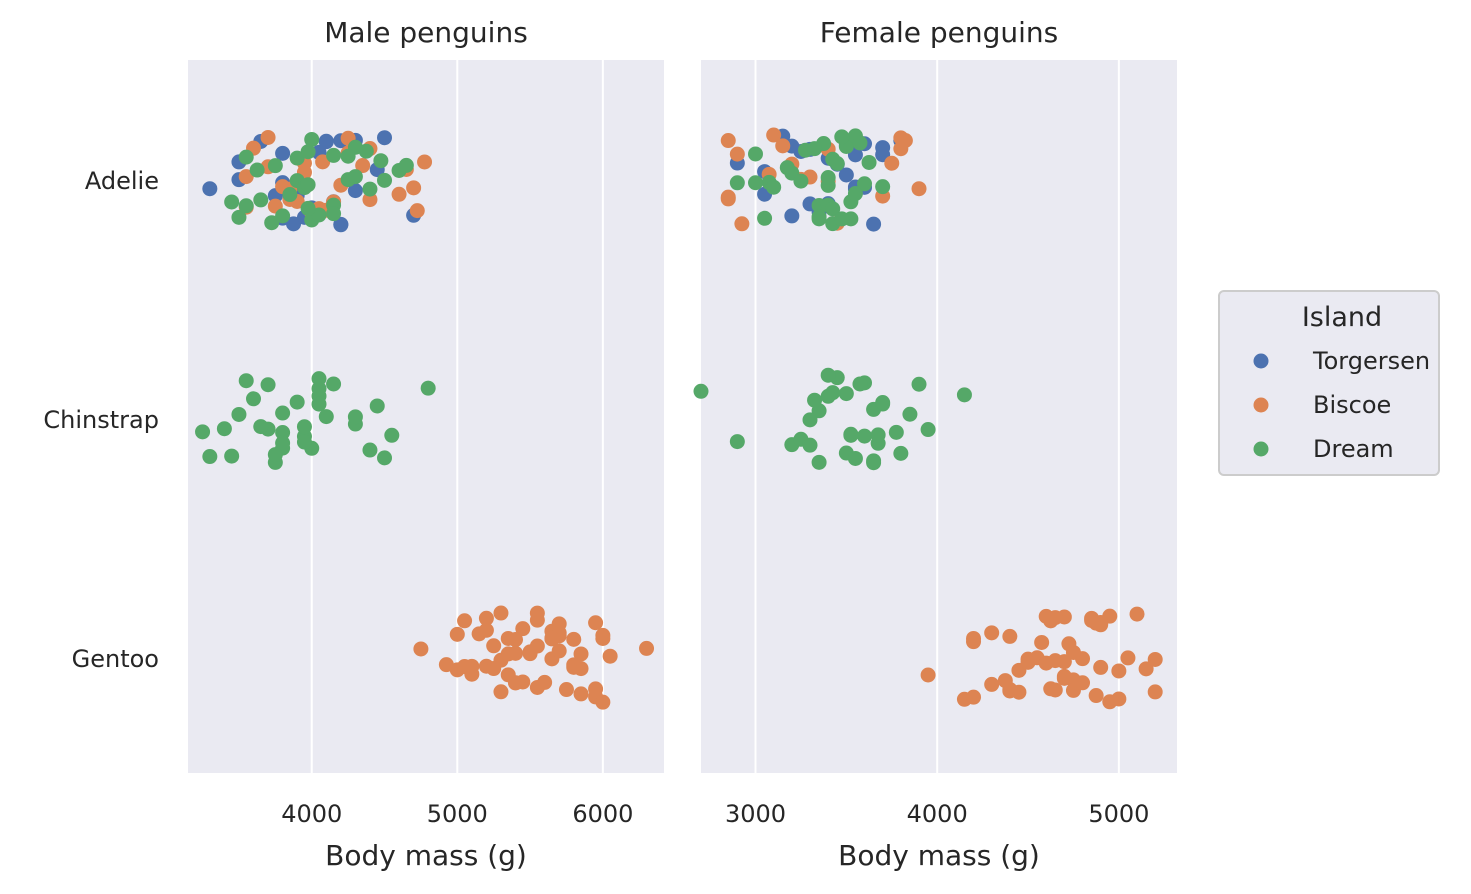  What do you see at coordinates (937, 814) in the screenshot?
I see `x-tick-label-2-4000: 4000` at bounding box center [937, 814].